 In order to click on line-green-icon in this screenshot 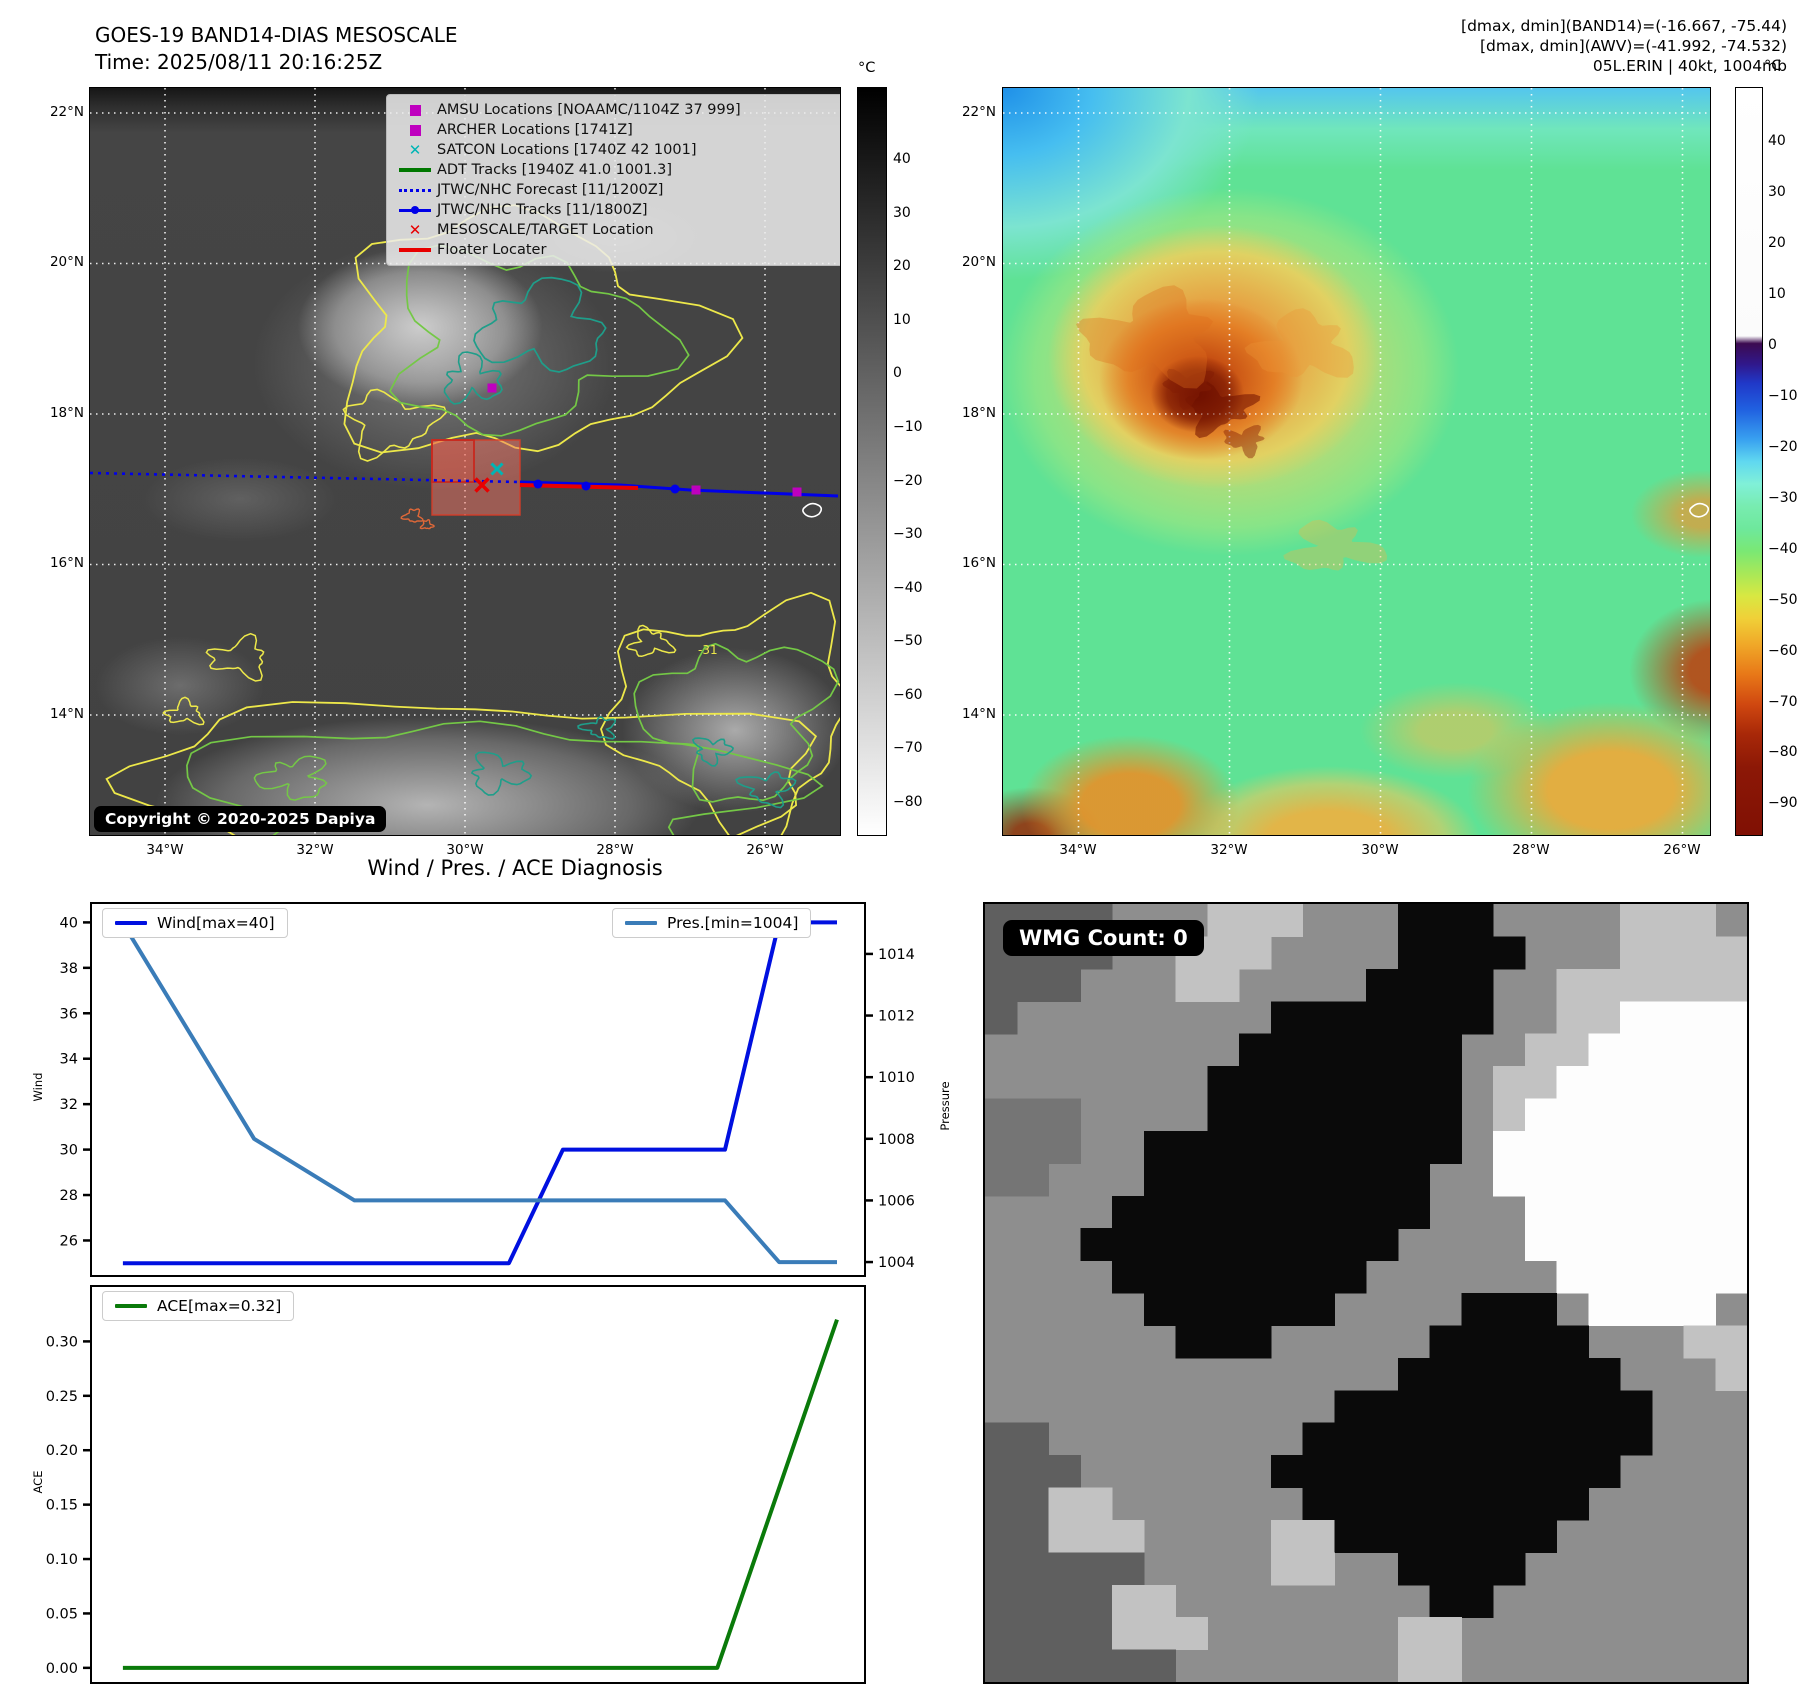, I will do `click(415, 170)`.